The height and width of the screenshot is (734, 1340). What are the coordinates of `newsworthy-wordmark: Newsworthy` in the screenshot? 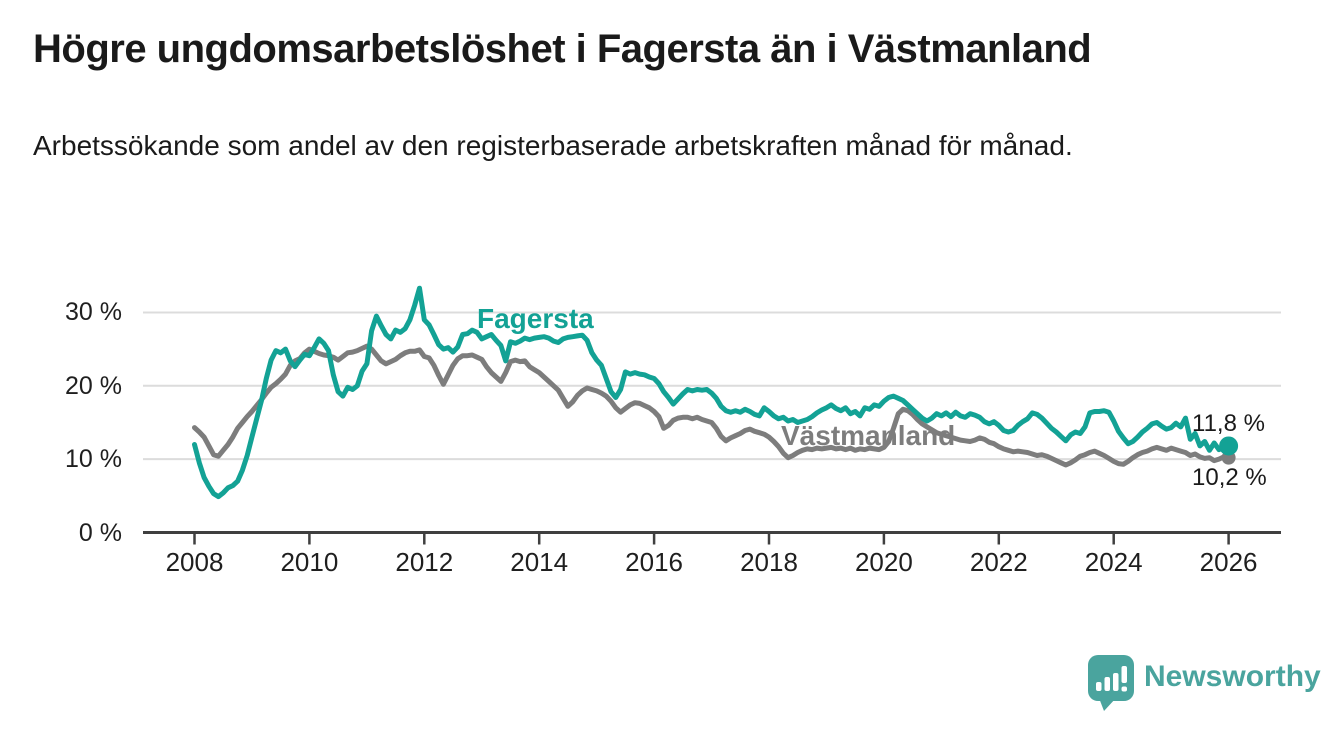 It's located at (1232, 676).